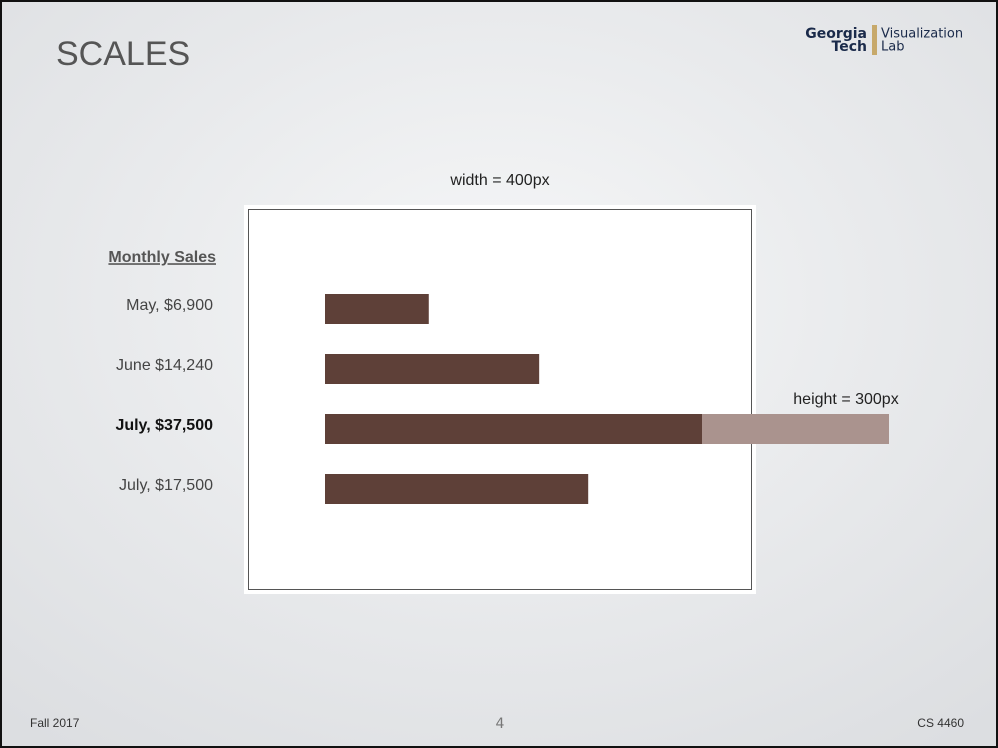  I want to click on title: SCALES, so click(123, 54).